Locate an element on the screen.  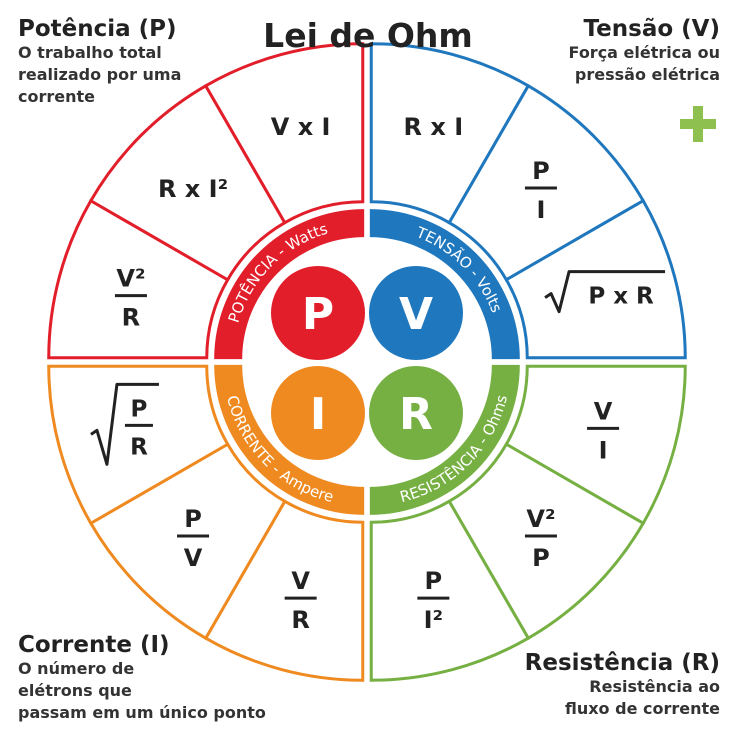
voltage-desc-line: Força elétrica ou is located at coordinates (644, 52).